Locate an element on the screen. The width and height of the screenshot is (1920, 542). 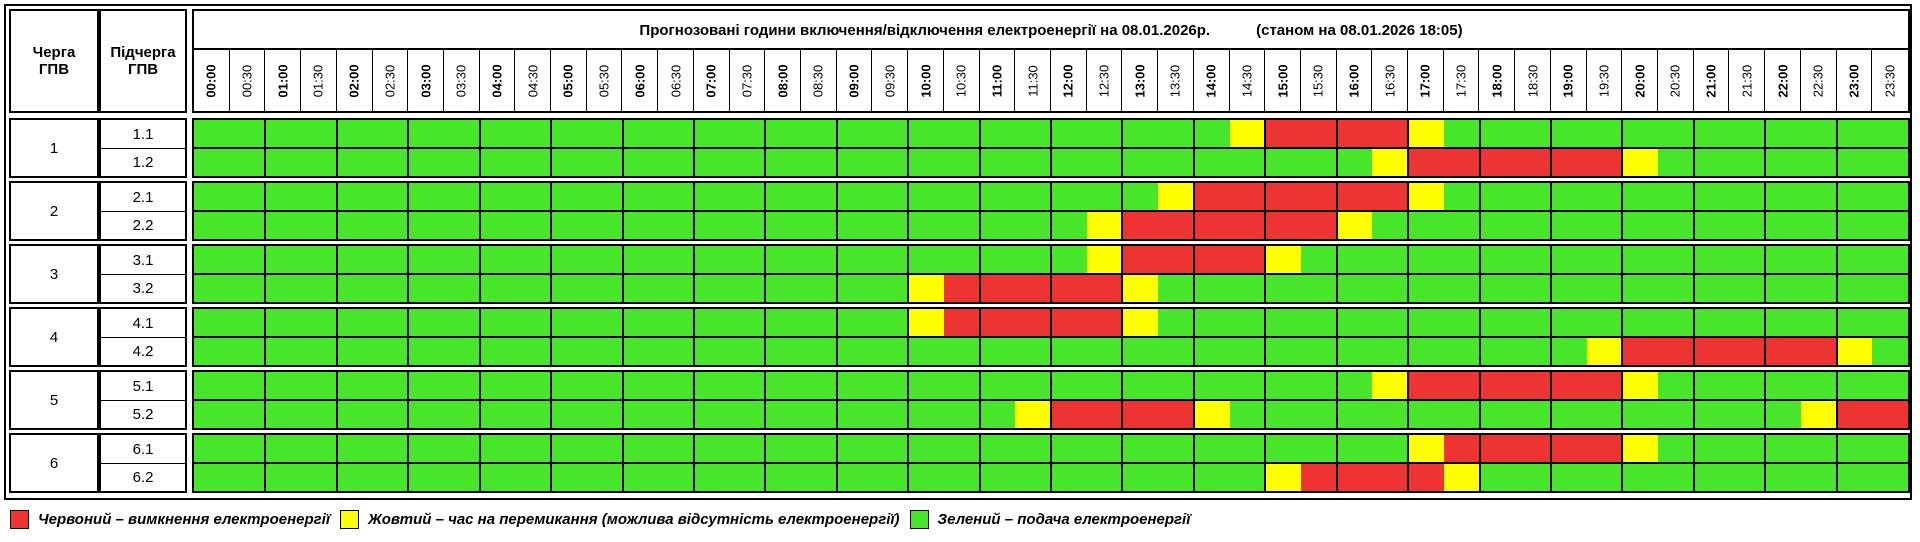
time-label: 05:00 is located at coordinates (568, 80).